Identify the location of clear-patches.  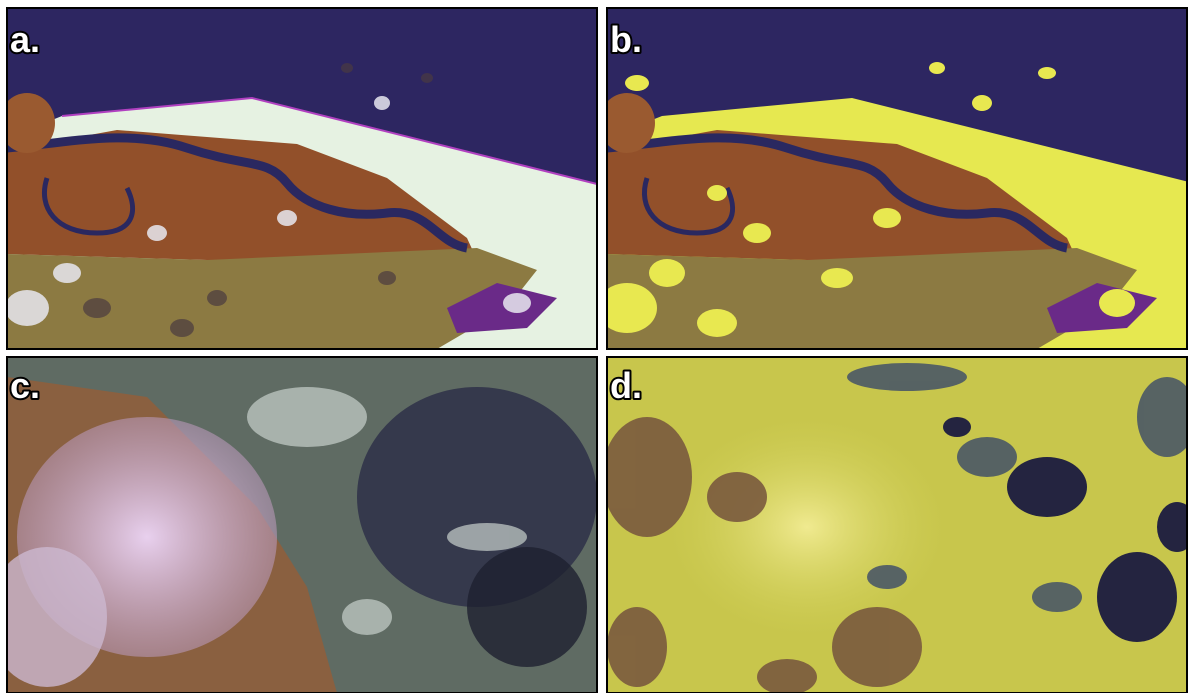
(1017, 487).